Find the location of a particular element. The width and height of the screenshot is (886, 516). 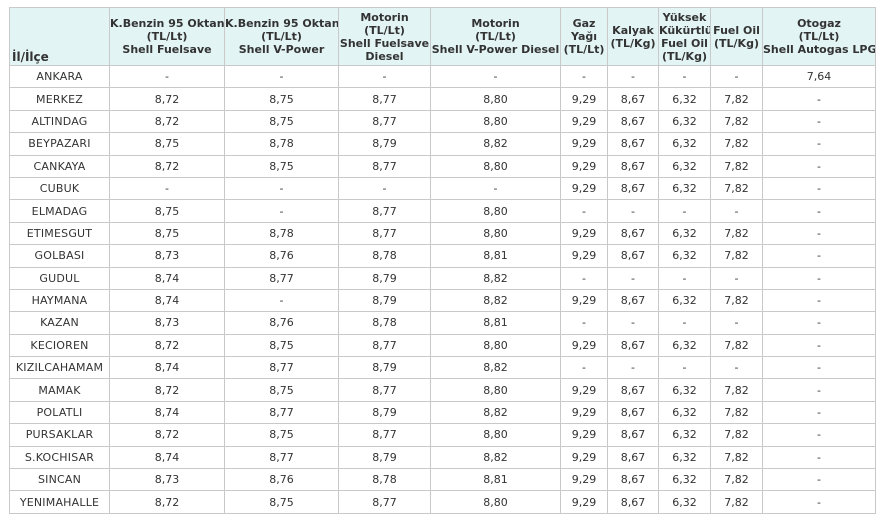

column-header-benzin-fuelsave: K.Benzin 95 Oktan (TL/Lt) Shell Fuelsave is located at coordinates (167, 36).